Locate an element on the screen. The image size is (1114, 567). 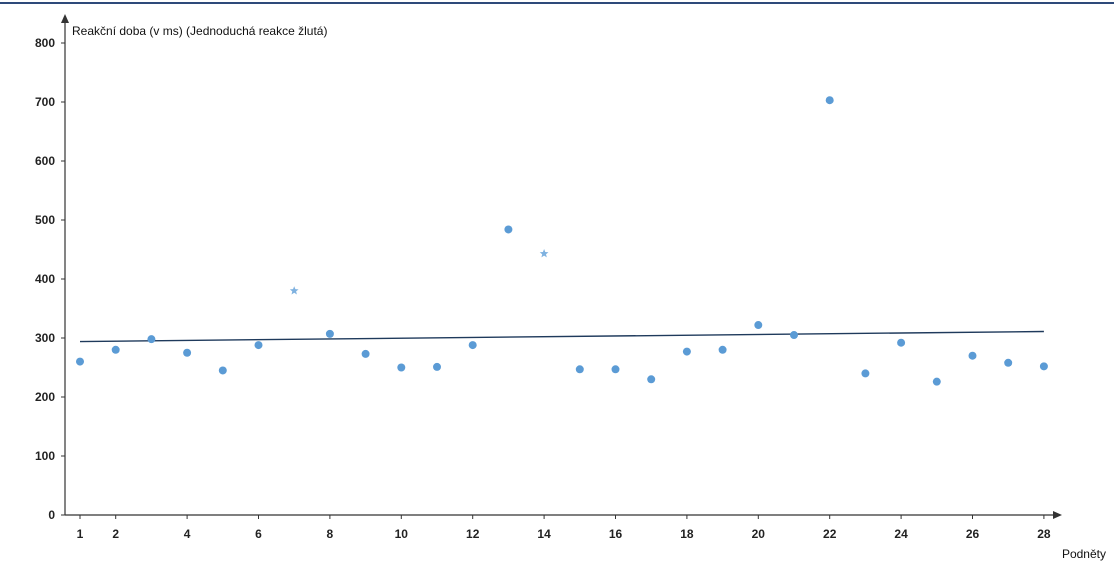
x-tick-label: 28 is located at coordinates (1044, 534).